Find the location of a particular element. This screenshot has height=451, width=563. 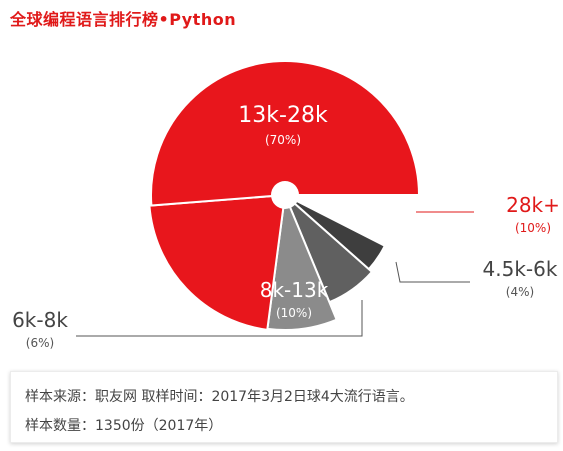

pie-center-hole is located at coordinates (285, 195).